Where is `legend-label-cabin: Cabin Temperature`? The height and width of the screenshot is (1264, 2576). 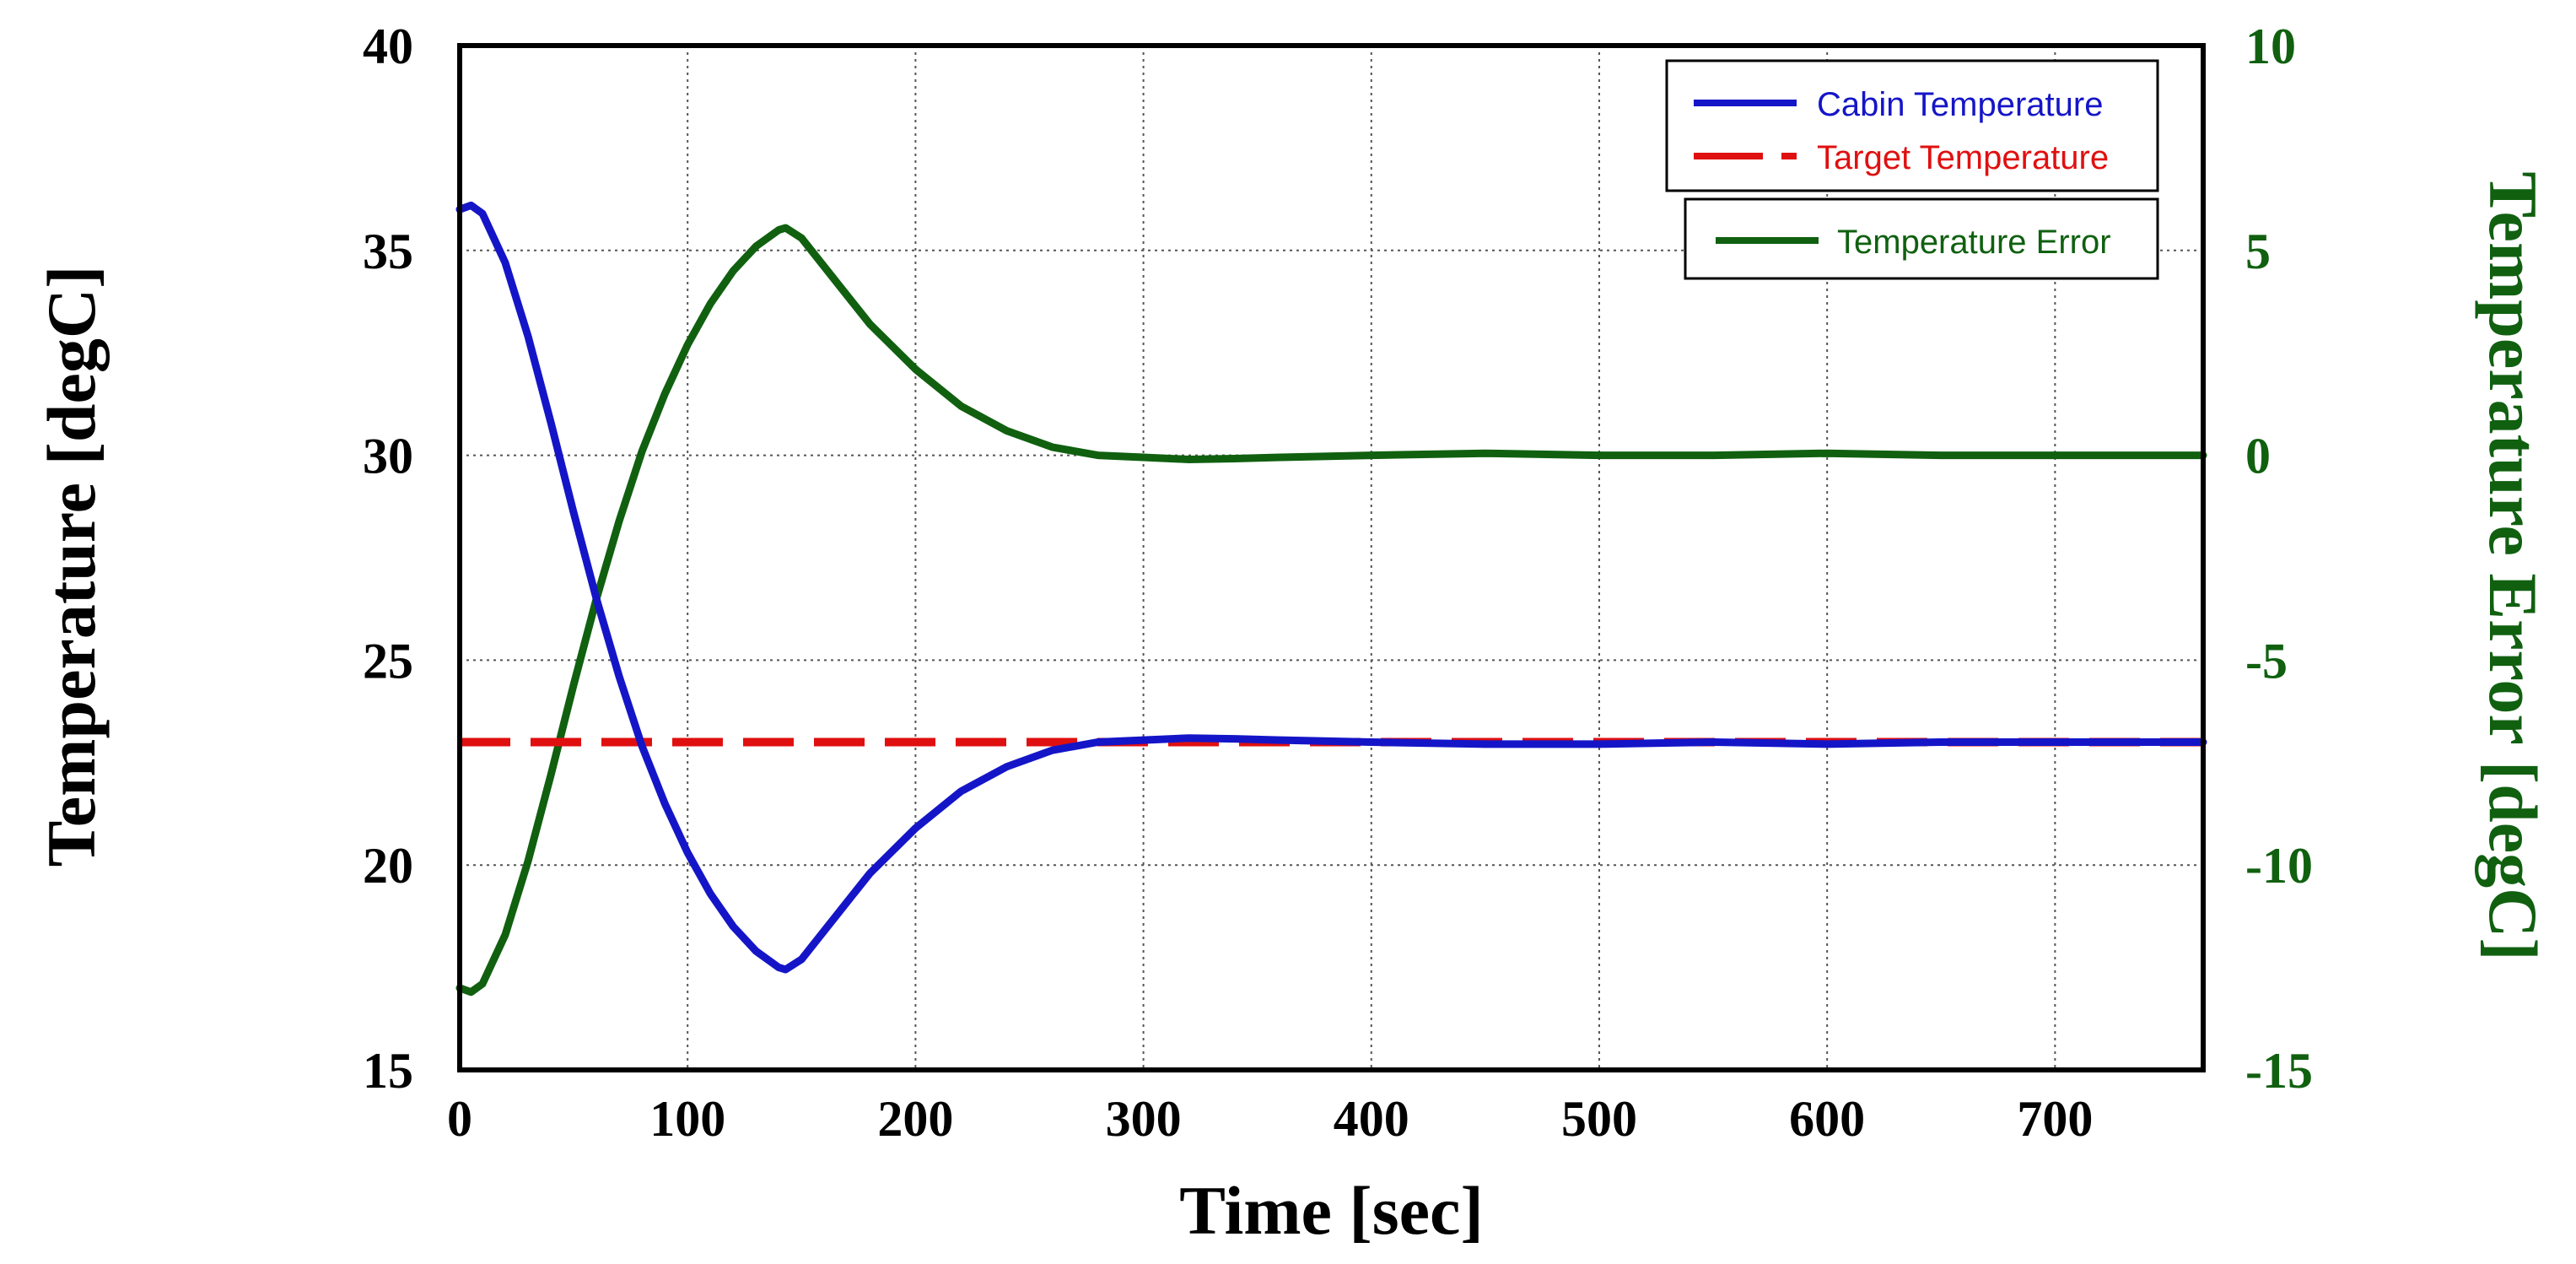
legend-label-cabin: Cabin Temperature is located at coordinates (1960, 105).